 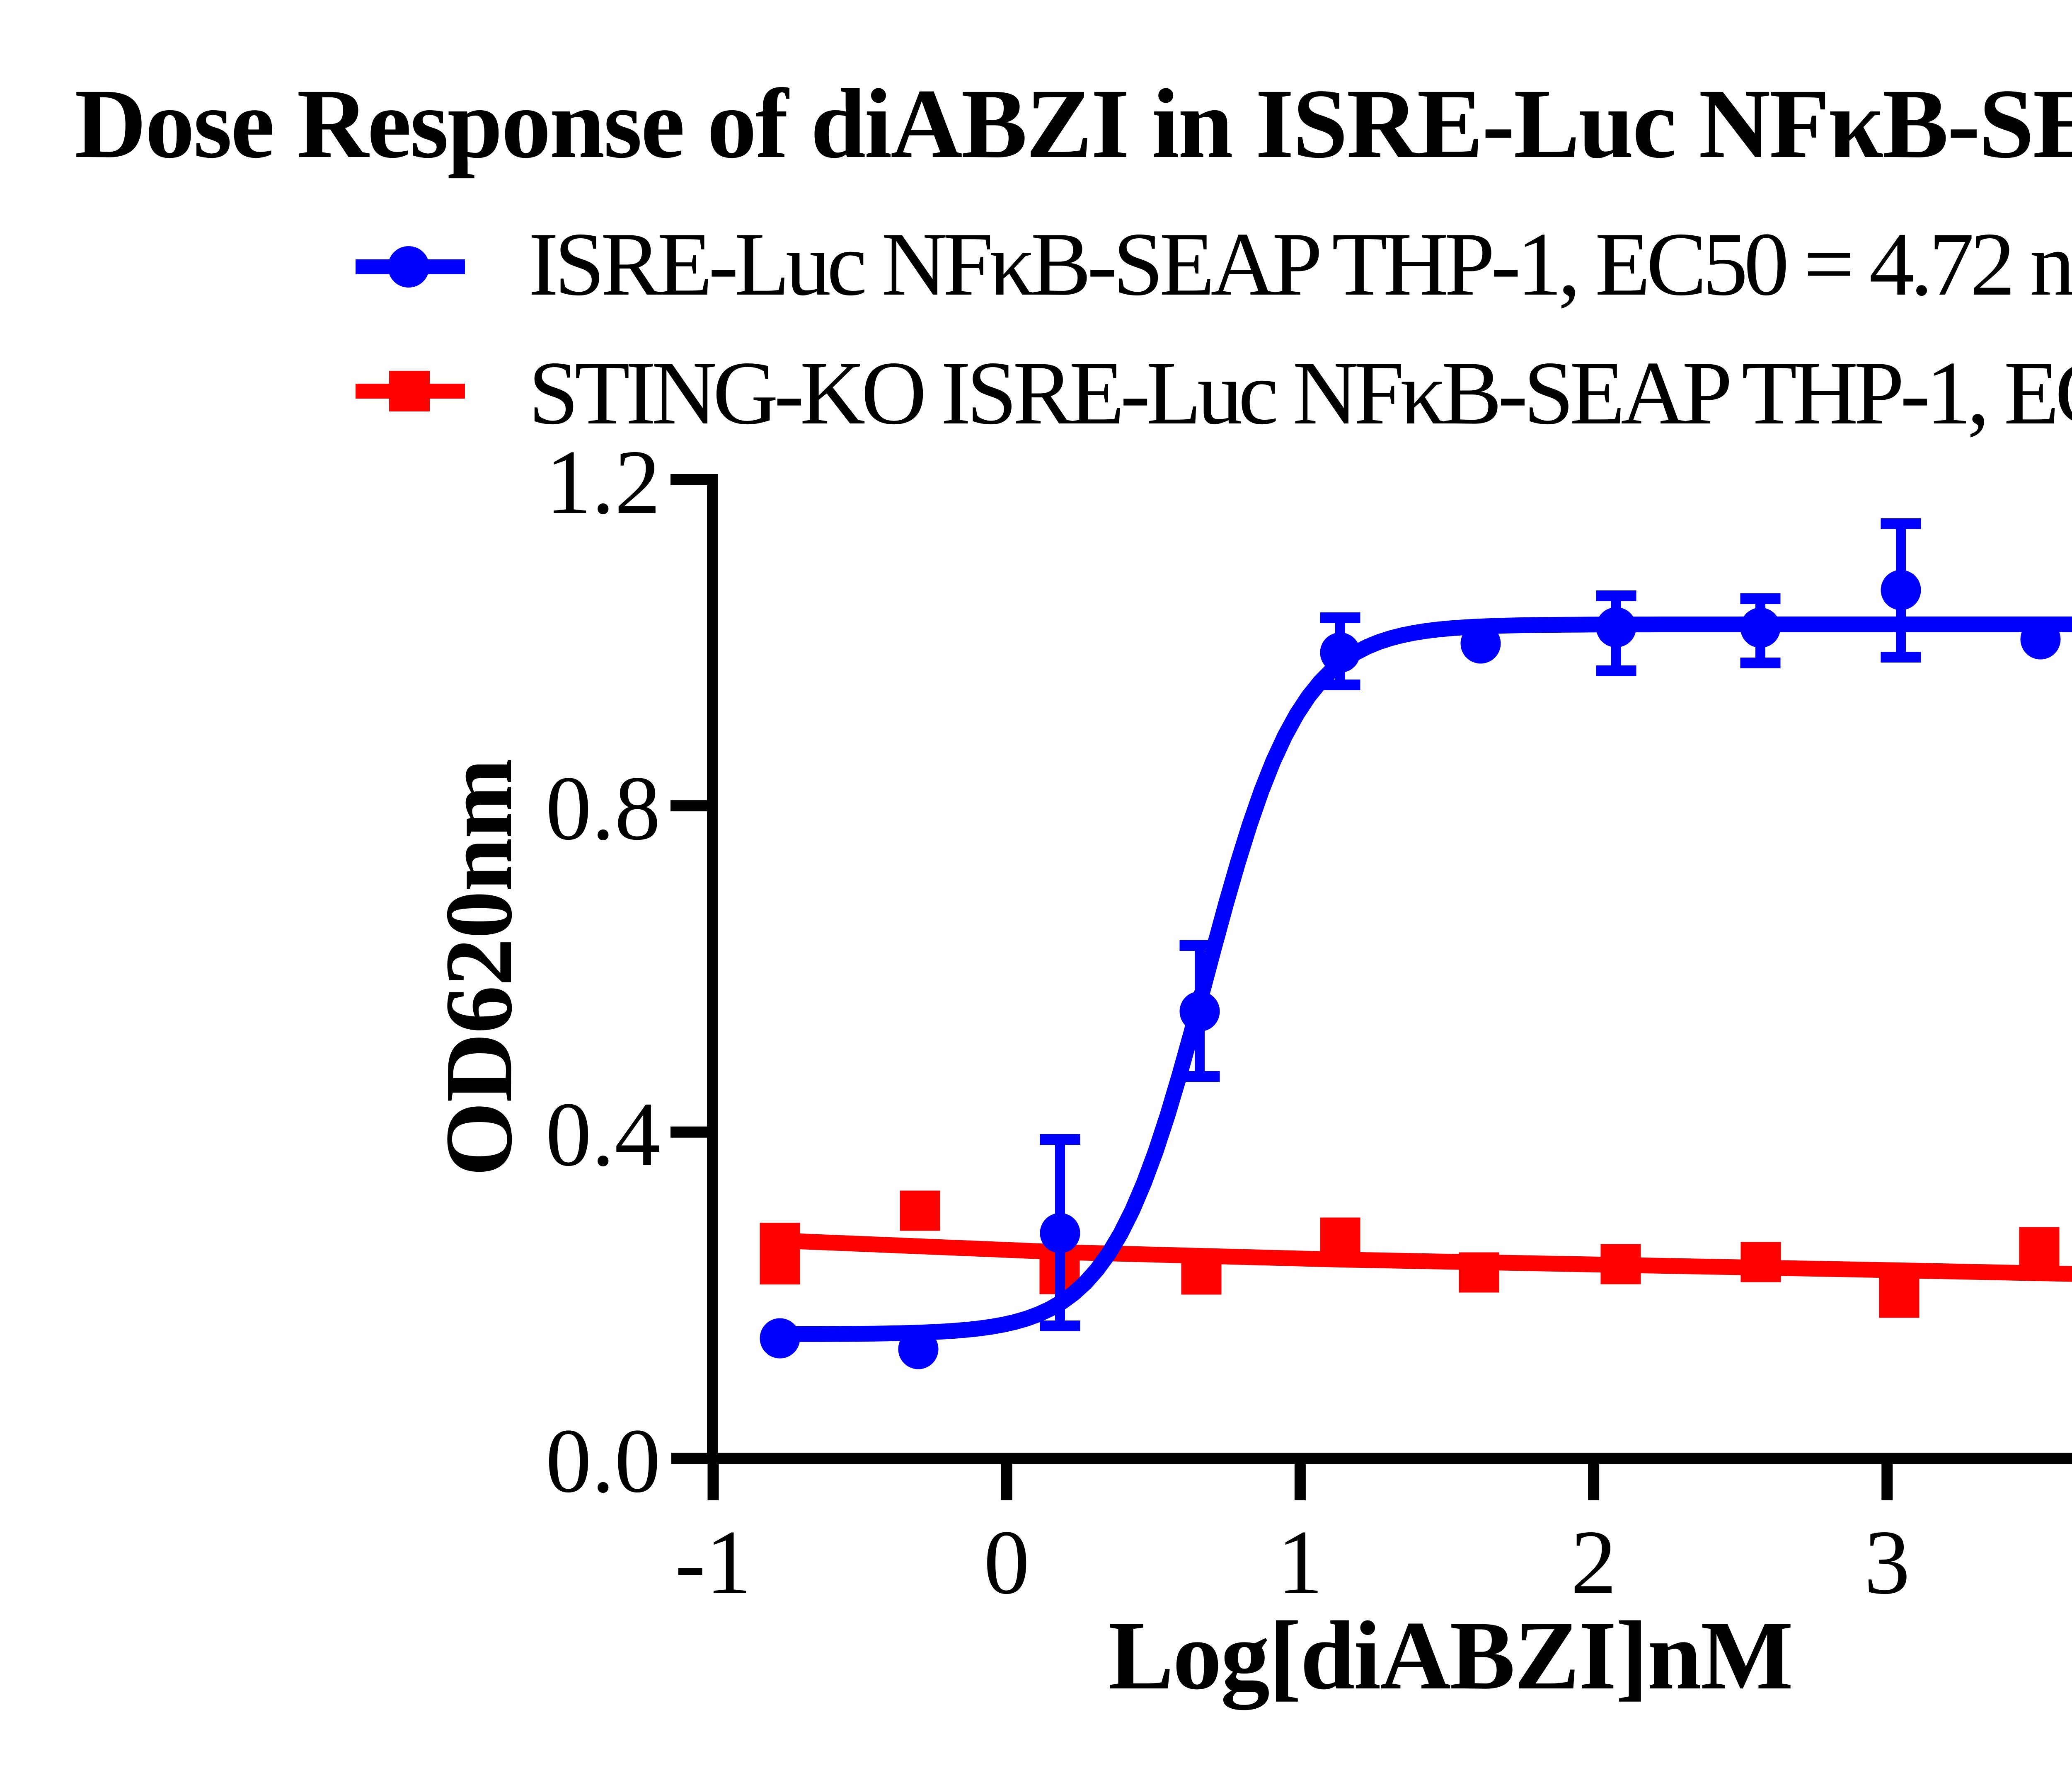 What do you see at coordinates (713, 1562) in the screenshot?
I see `svg-text: -1` at bounding box center [713, 1562].